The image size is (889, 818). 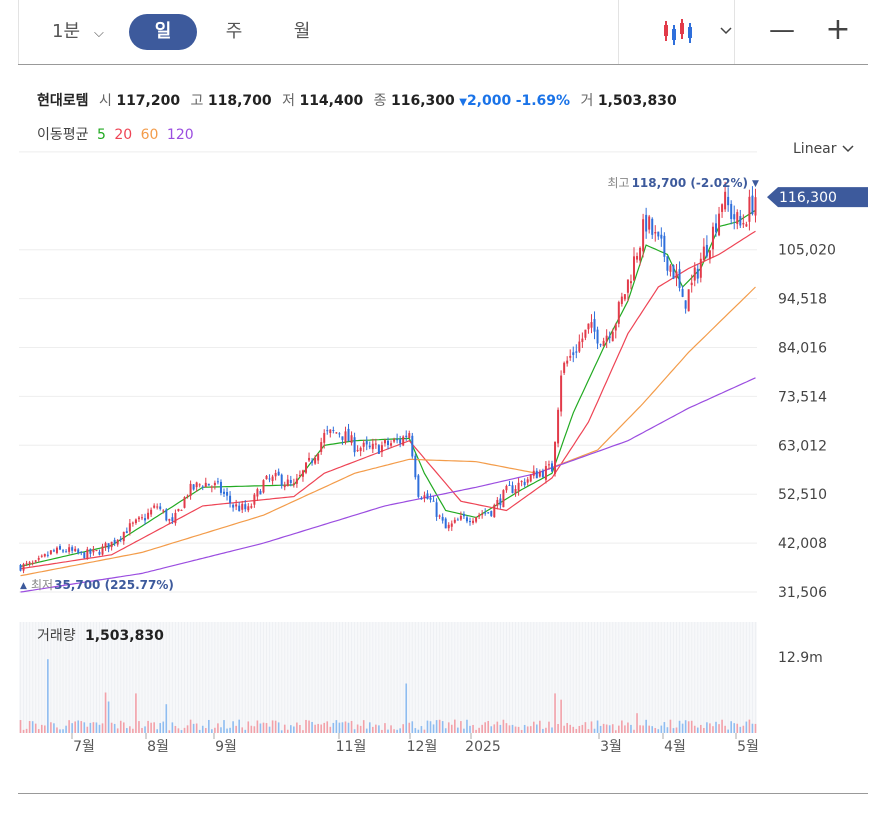 I want to click on change-percent: -1.69%, so click(x=543, y=101).